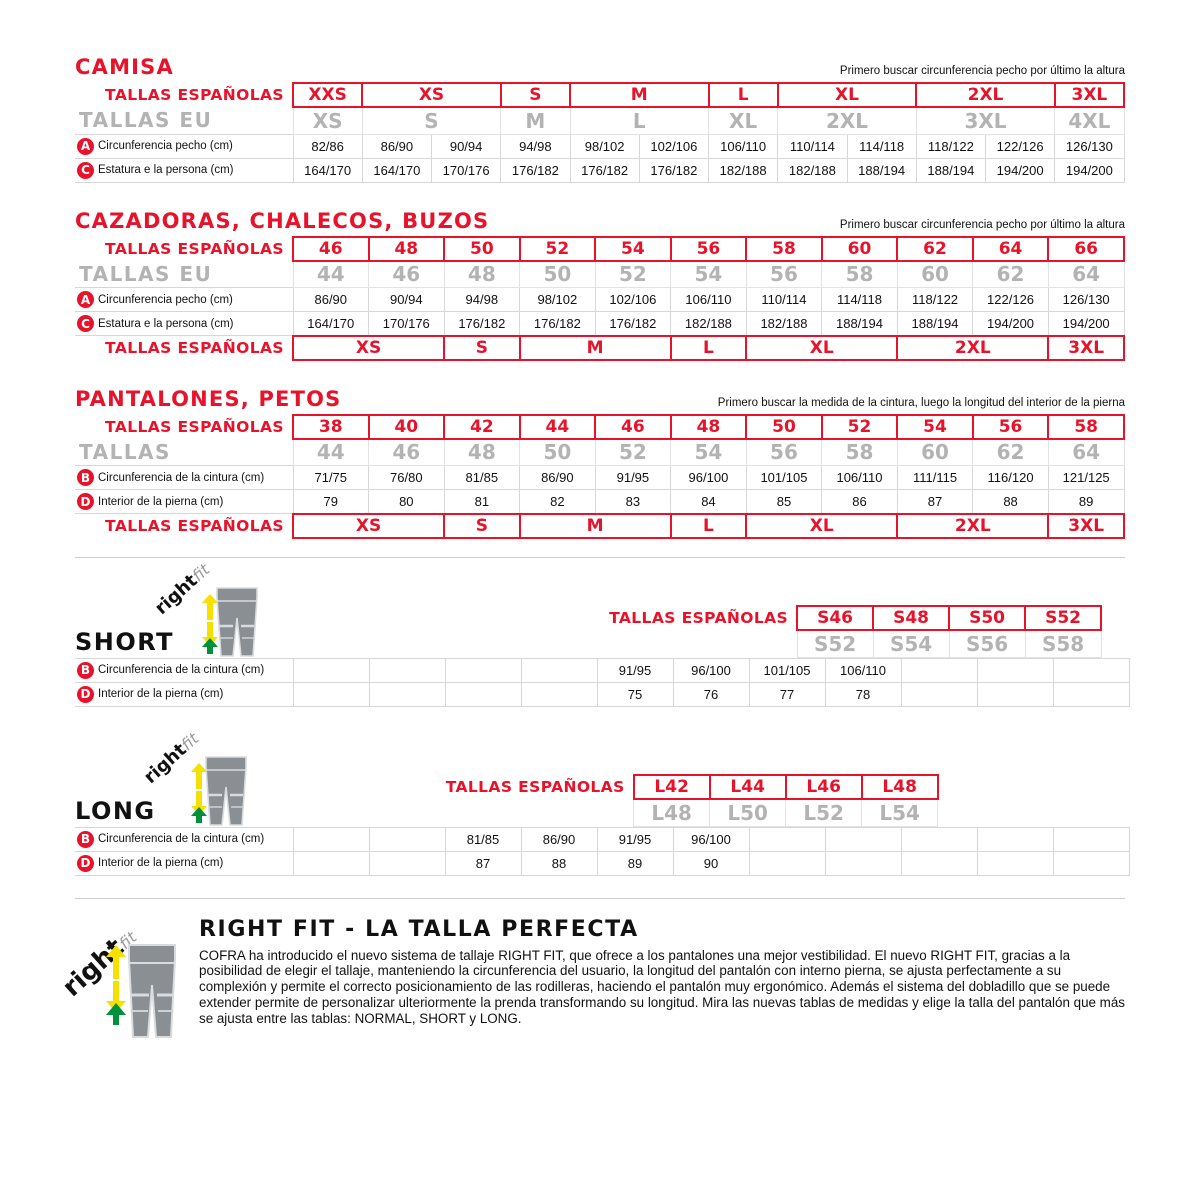  What do you see at coordinates (85, 839) in the screenshot?
I see `badge-b-icon: B` at bounding box center [85, 839].